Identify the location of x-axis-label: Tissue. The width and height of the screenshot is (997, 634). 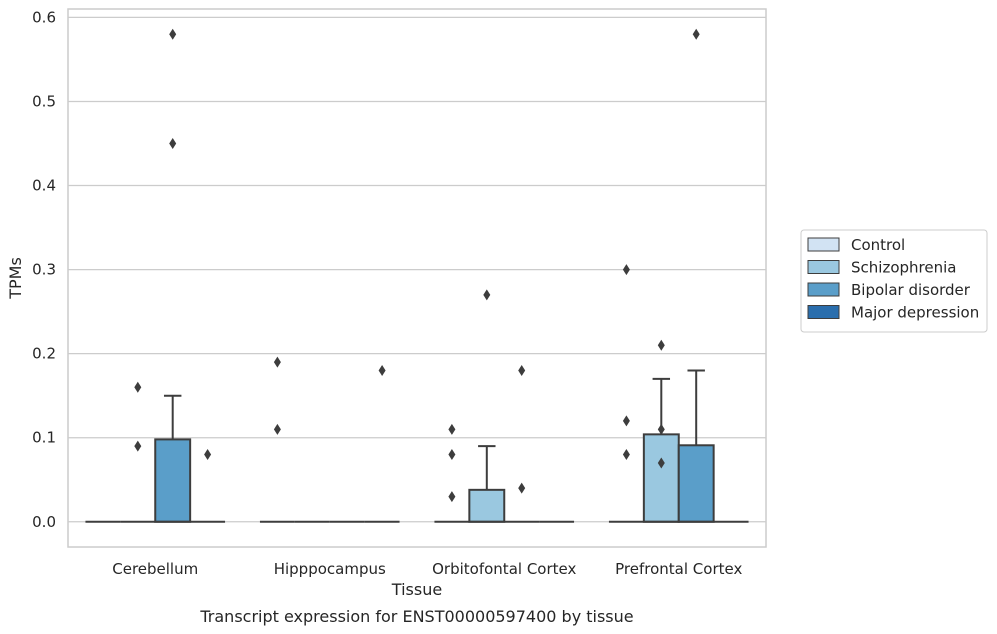
(416, 589).